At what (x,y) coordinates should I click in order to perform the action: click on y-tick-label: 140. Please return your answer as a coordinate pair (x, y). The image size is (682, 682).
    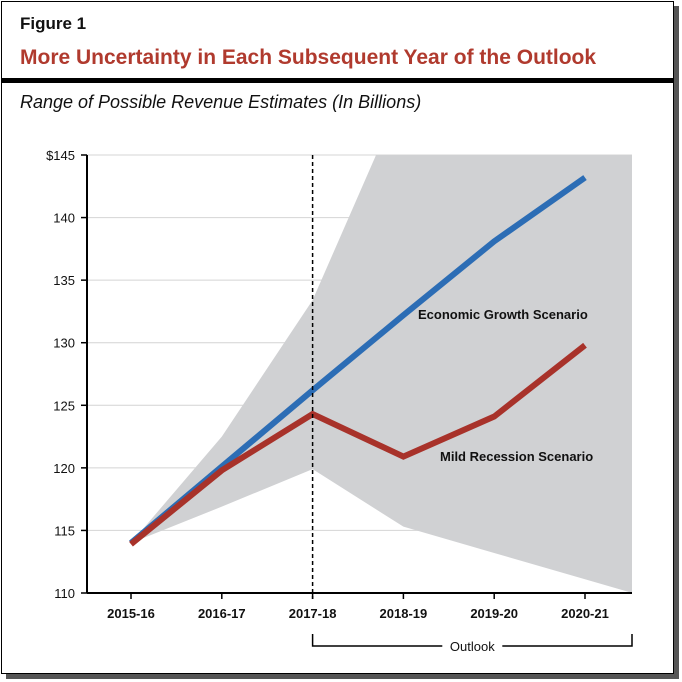
    Looking at the image, I should click on (64, 218).